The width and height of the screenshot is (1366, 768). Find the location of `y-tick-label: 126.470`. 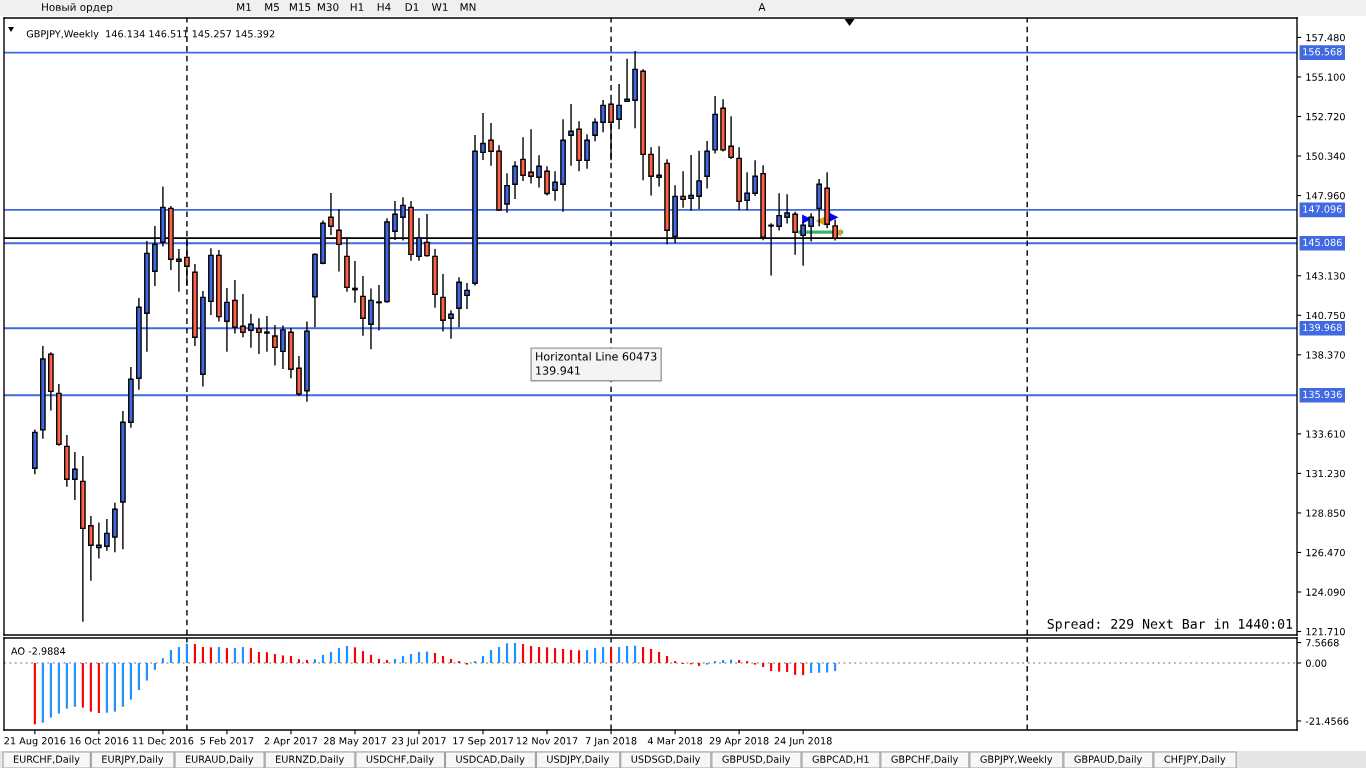

y-tick-label: 126.470 is located at coordinates (1325, 552).